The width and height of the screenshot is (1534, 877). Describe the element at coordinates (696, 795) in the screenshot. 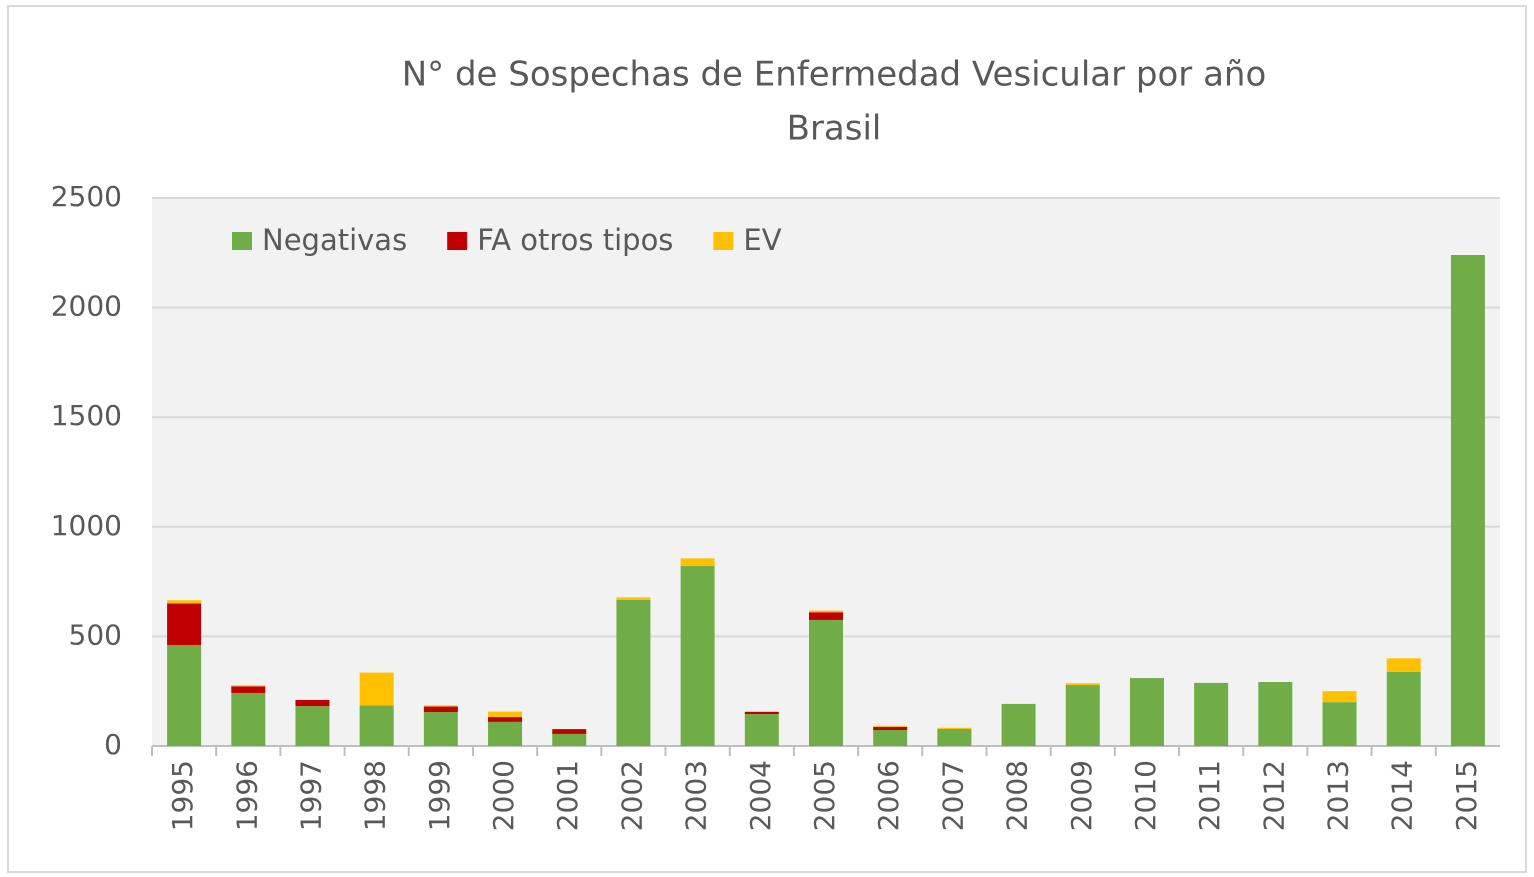

I see `x-tick-label: 2003` at that location.